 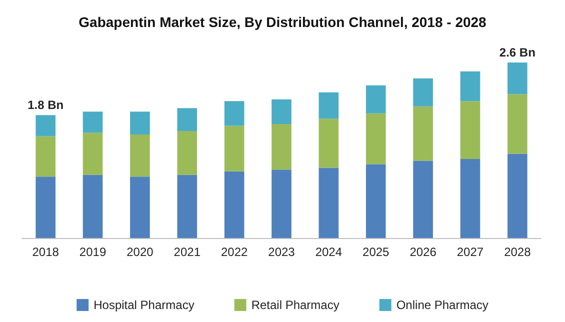 What do you see at coordinates (282, 252) in the screenshot?
I see `x-tick-label: 2023` at bounding box center [282, 252].